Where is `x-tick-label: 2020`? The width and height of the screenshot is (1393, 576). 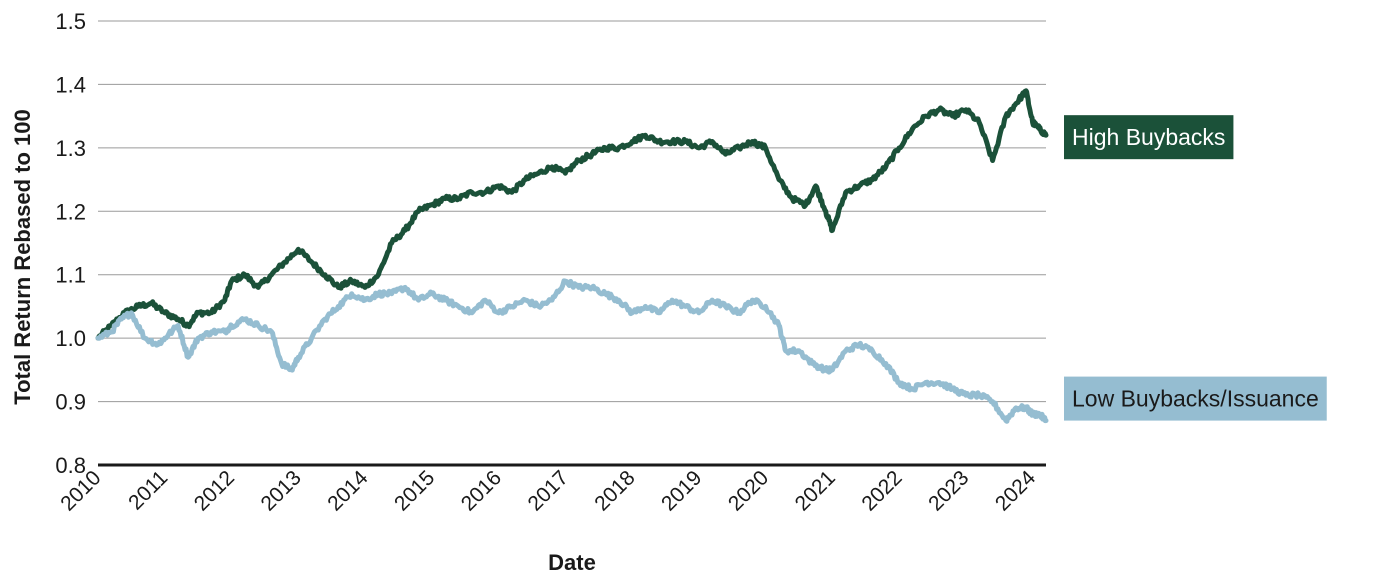
x-tick-label: 2020 is located at coordinates (748, 490).